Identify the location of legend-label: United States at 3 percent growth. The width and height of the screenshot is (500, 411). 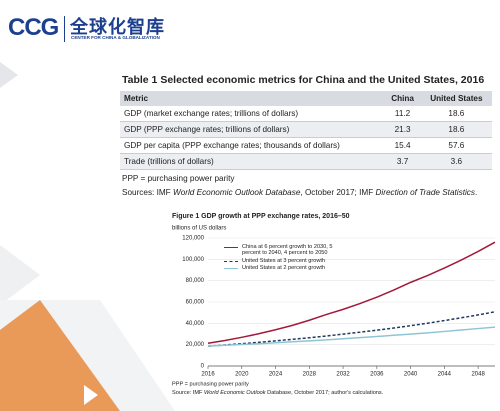
(284, 260).